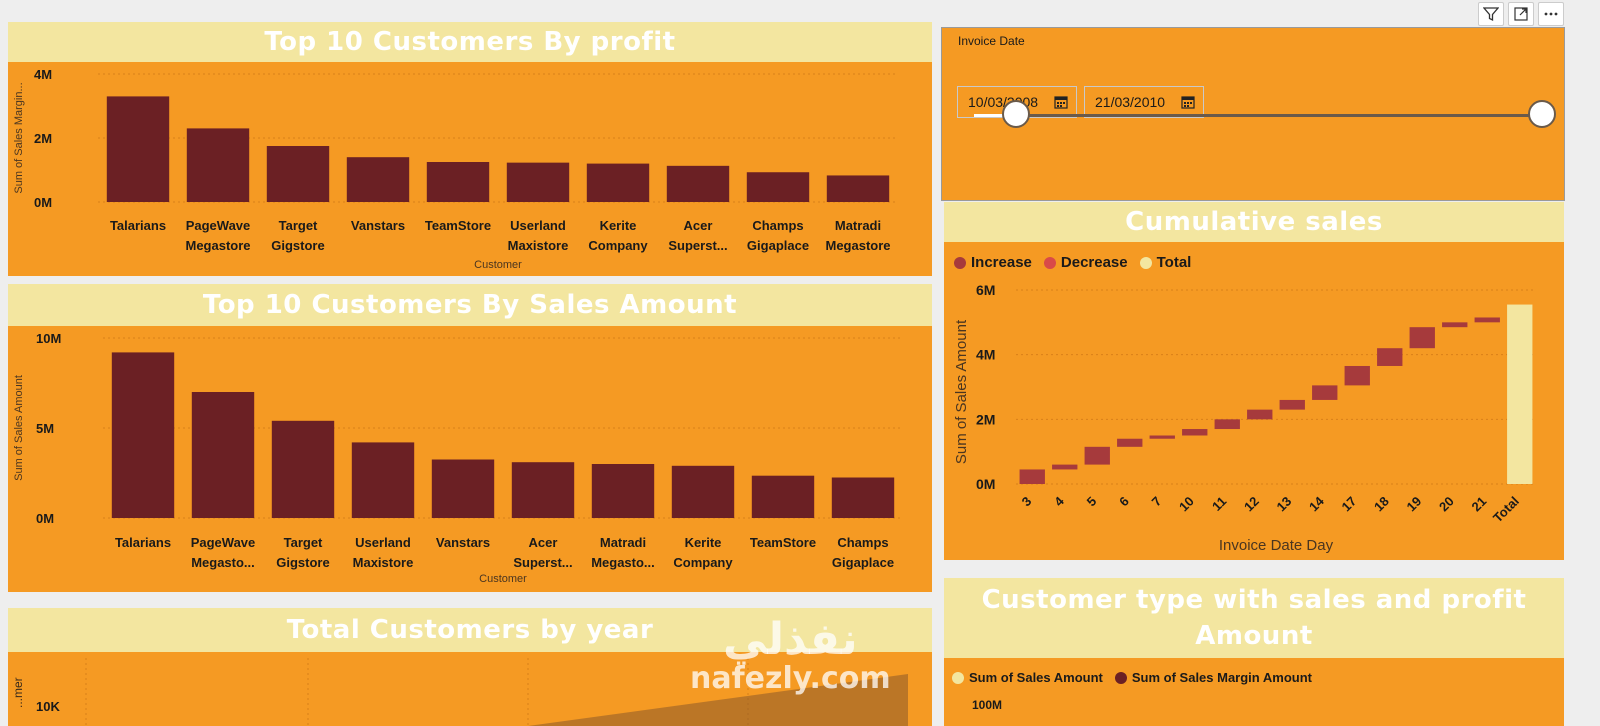 The image size is (1600, 726). Describe the element at coordinates (1542, 114) in the screenshot. I see `date-range-end-handle` at that location.